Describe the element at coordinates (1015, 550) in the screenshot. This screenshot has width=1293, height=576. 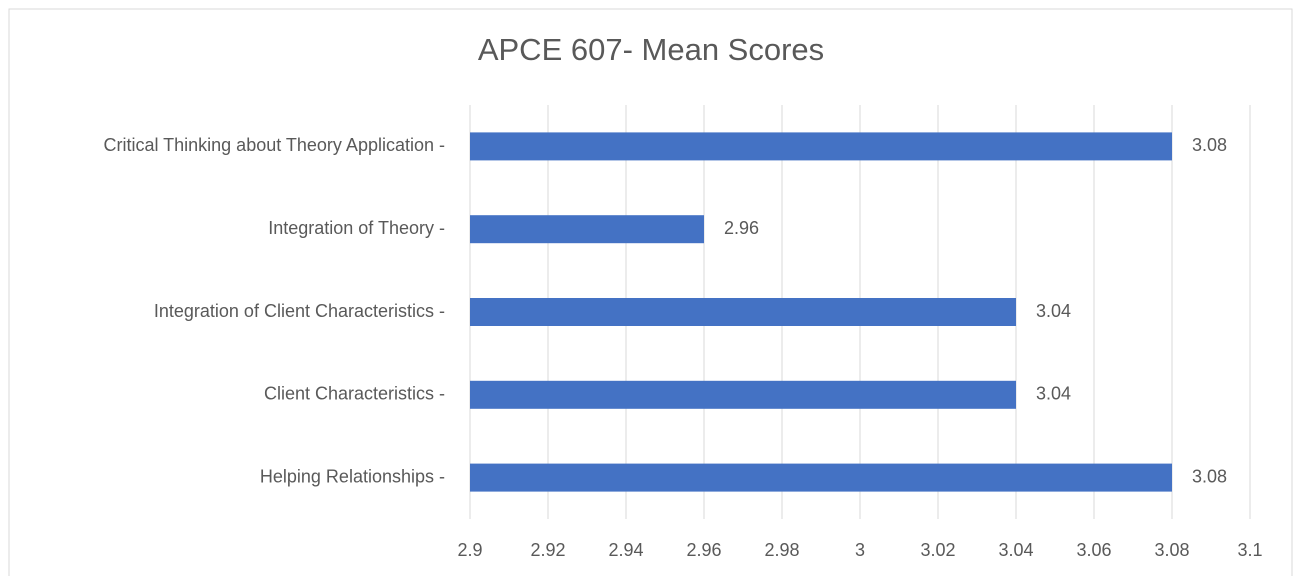
I see `x-tick-label: 3.04` at that location.